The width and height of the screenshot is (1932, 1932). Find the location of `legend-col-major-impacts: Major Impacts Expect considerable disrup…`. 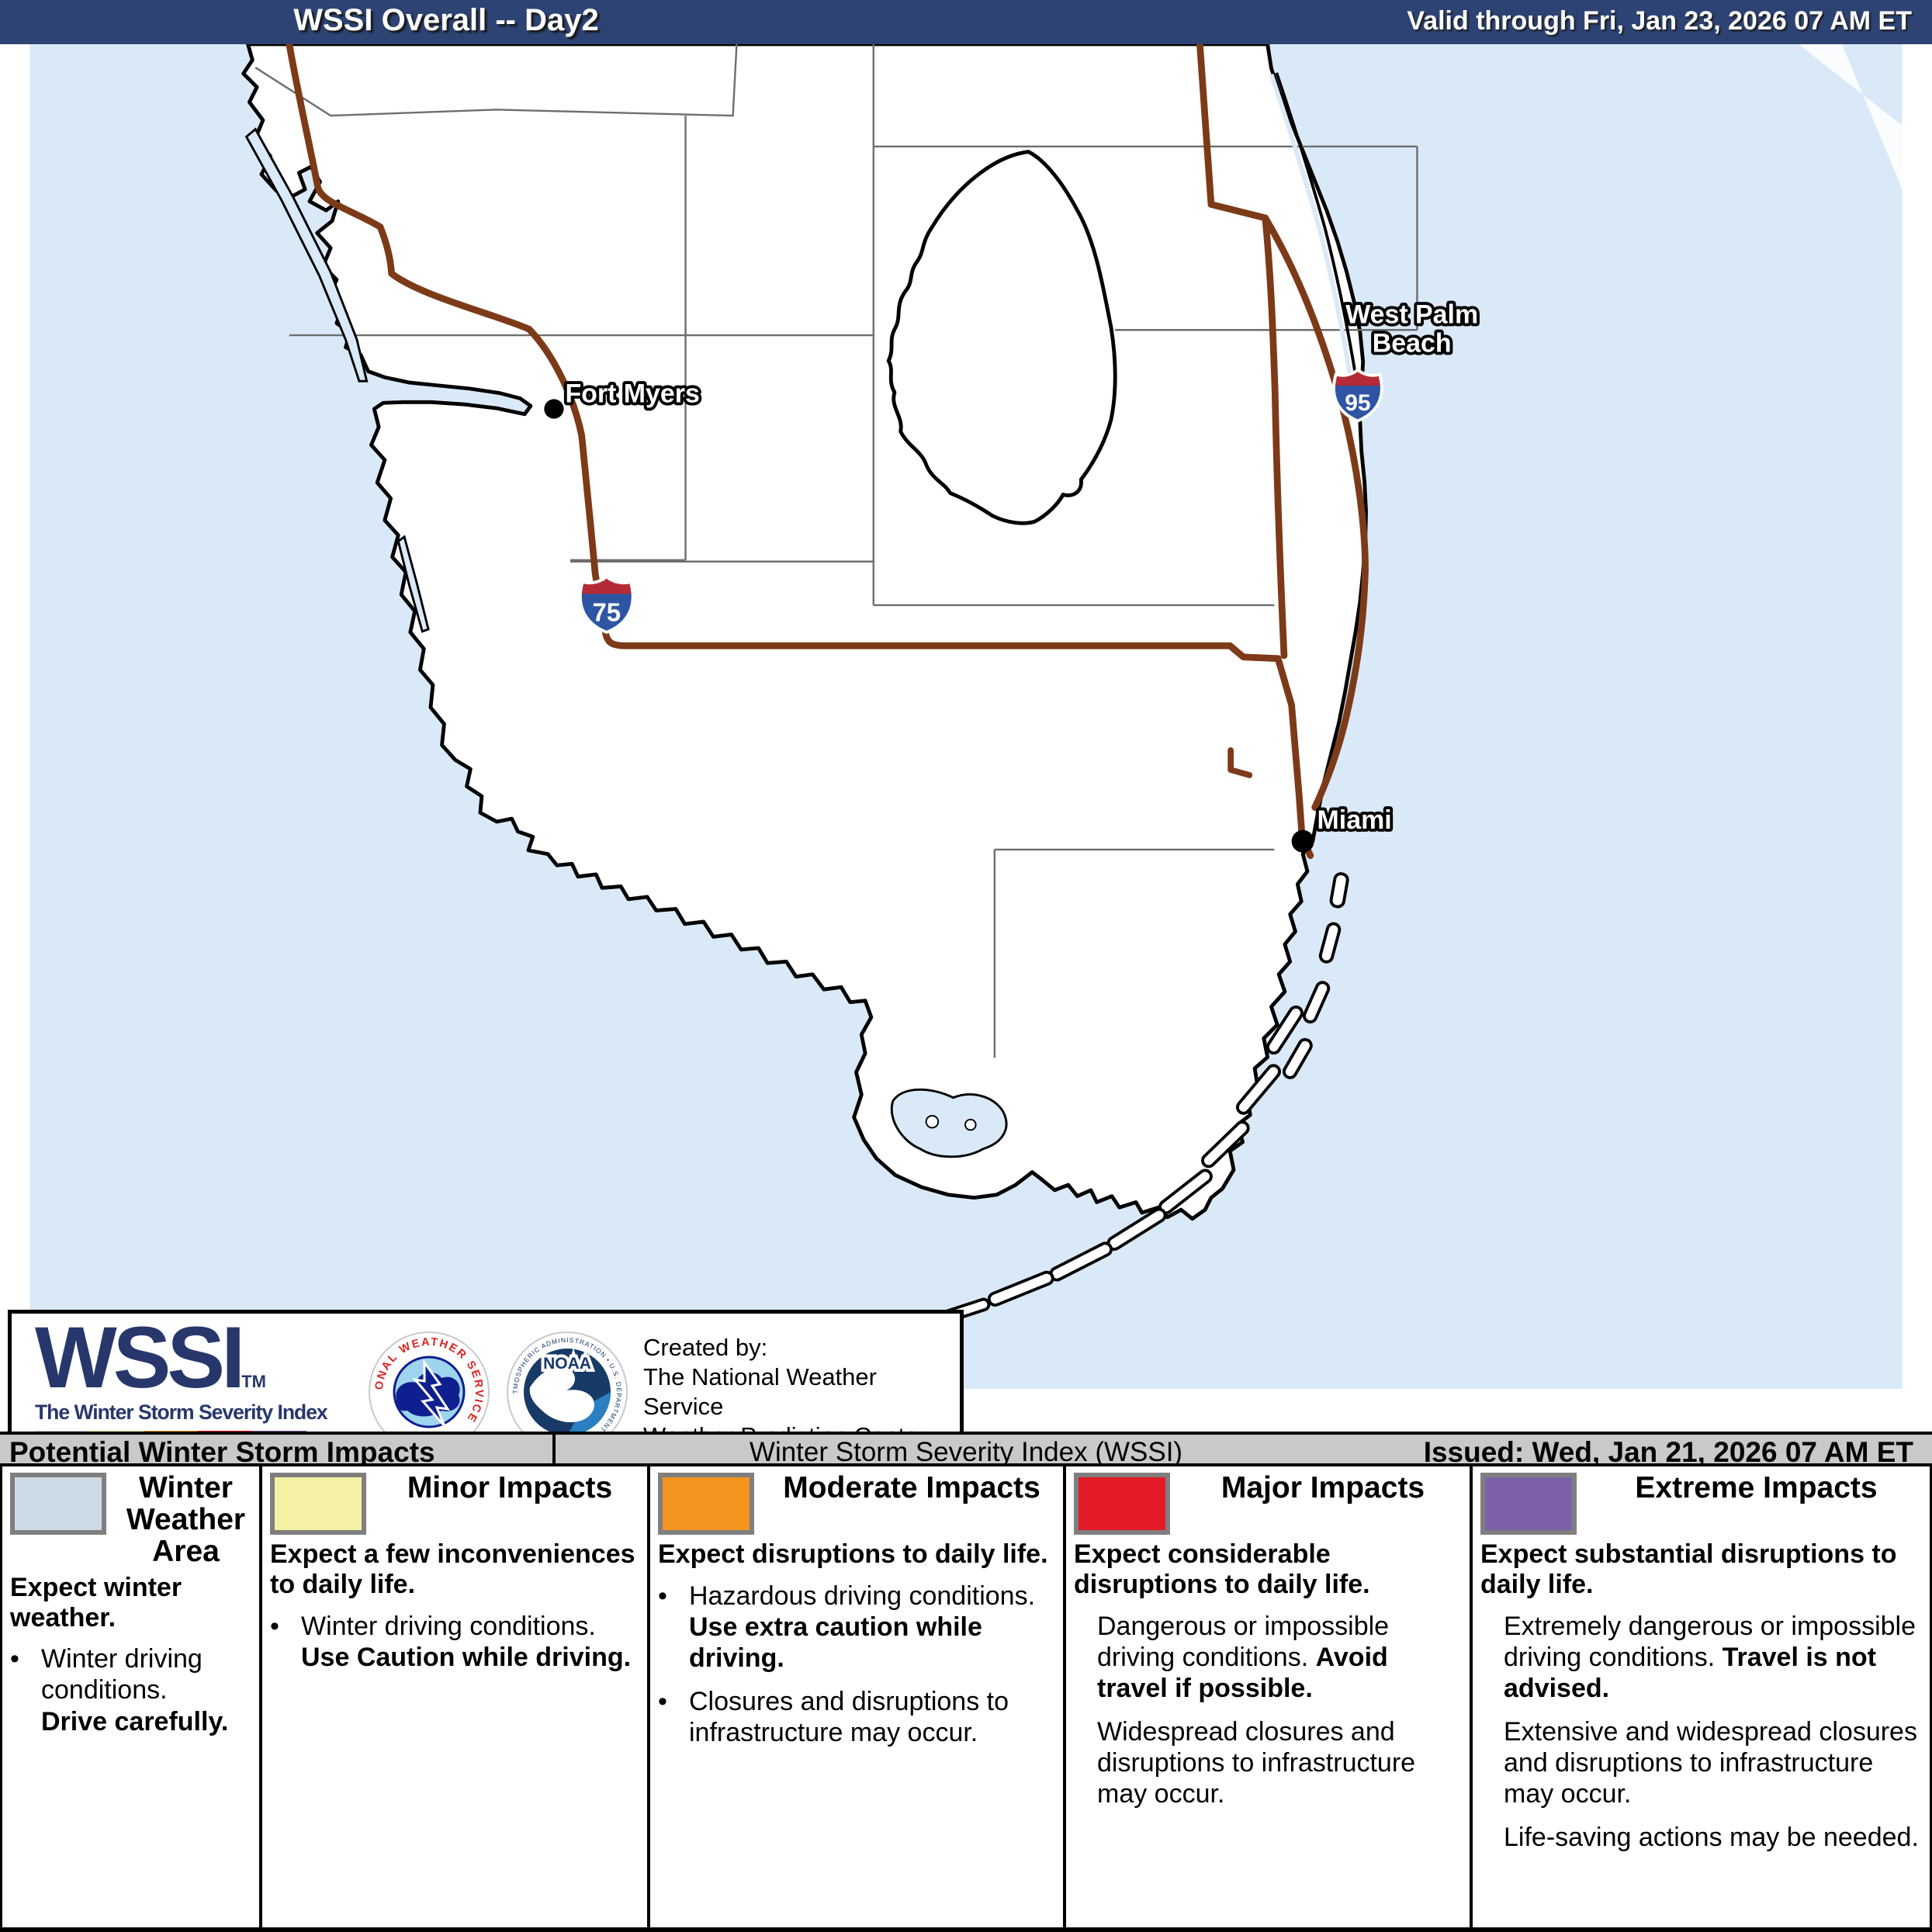

legend-col-major-impacts: Major Impacts Expect considerable disrup… is located at coordinates (1269, 1696).